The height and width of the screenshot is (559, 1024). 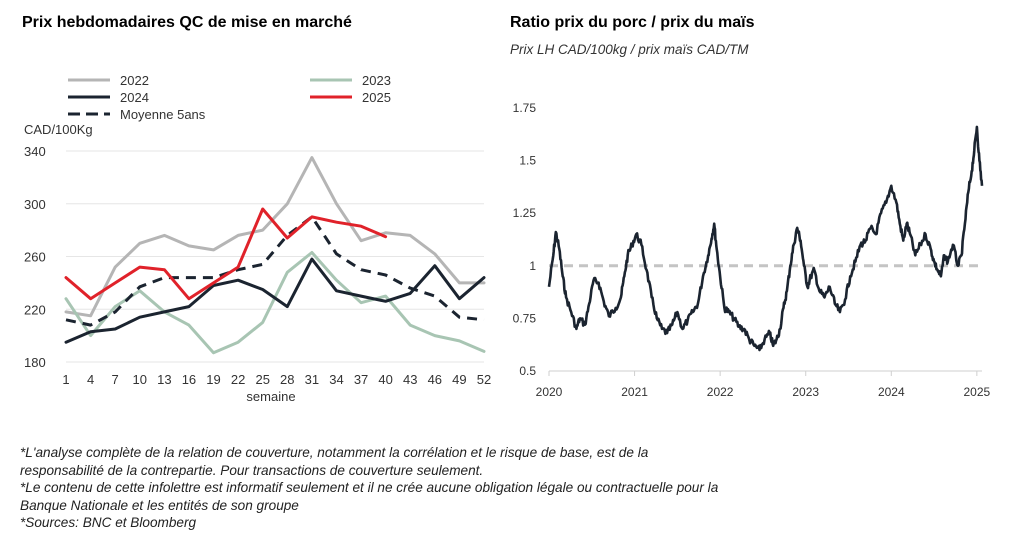 What do you see at coordinates (189, 379) in the screenshot?
I see `x-tick-label: 16` at bounding box center [189, 379].